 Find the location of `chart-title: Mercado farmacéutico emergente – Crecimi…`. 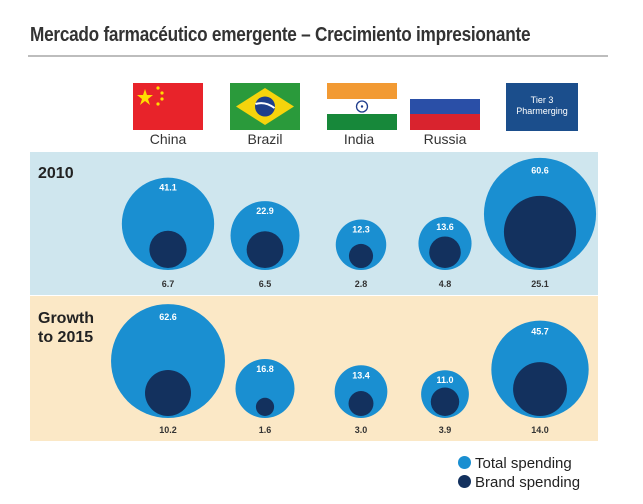

chart-title: Mercado farmacéutico emergente – Crecimi… is located at coordinates (280, 35).